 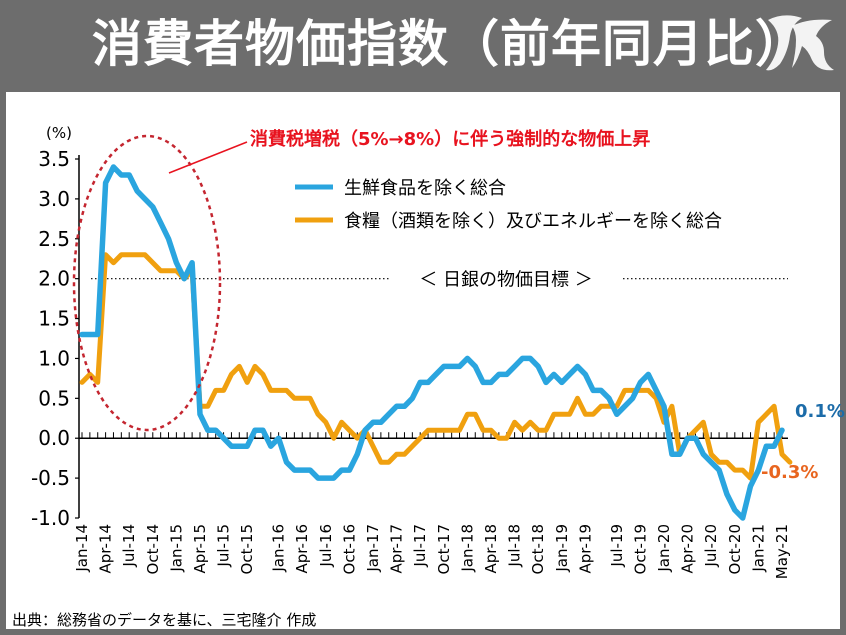 What do you see at coordinates (247, 549) in the screenshot?
I see `x-tick-label: Oct-15` at bounding box center [247, 549].